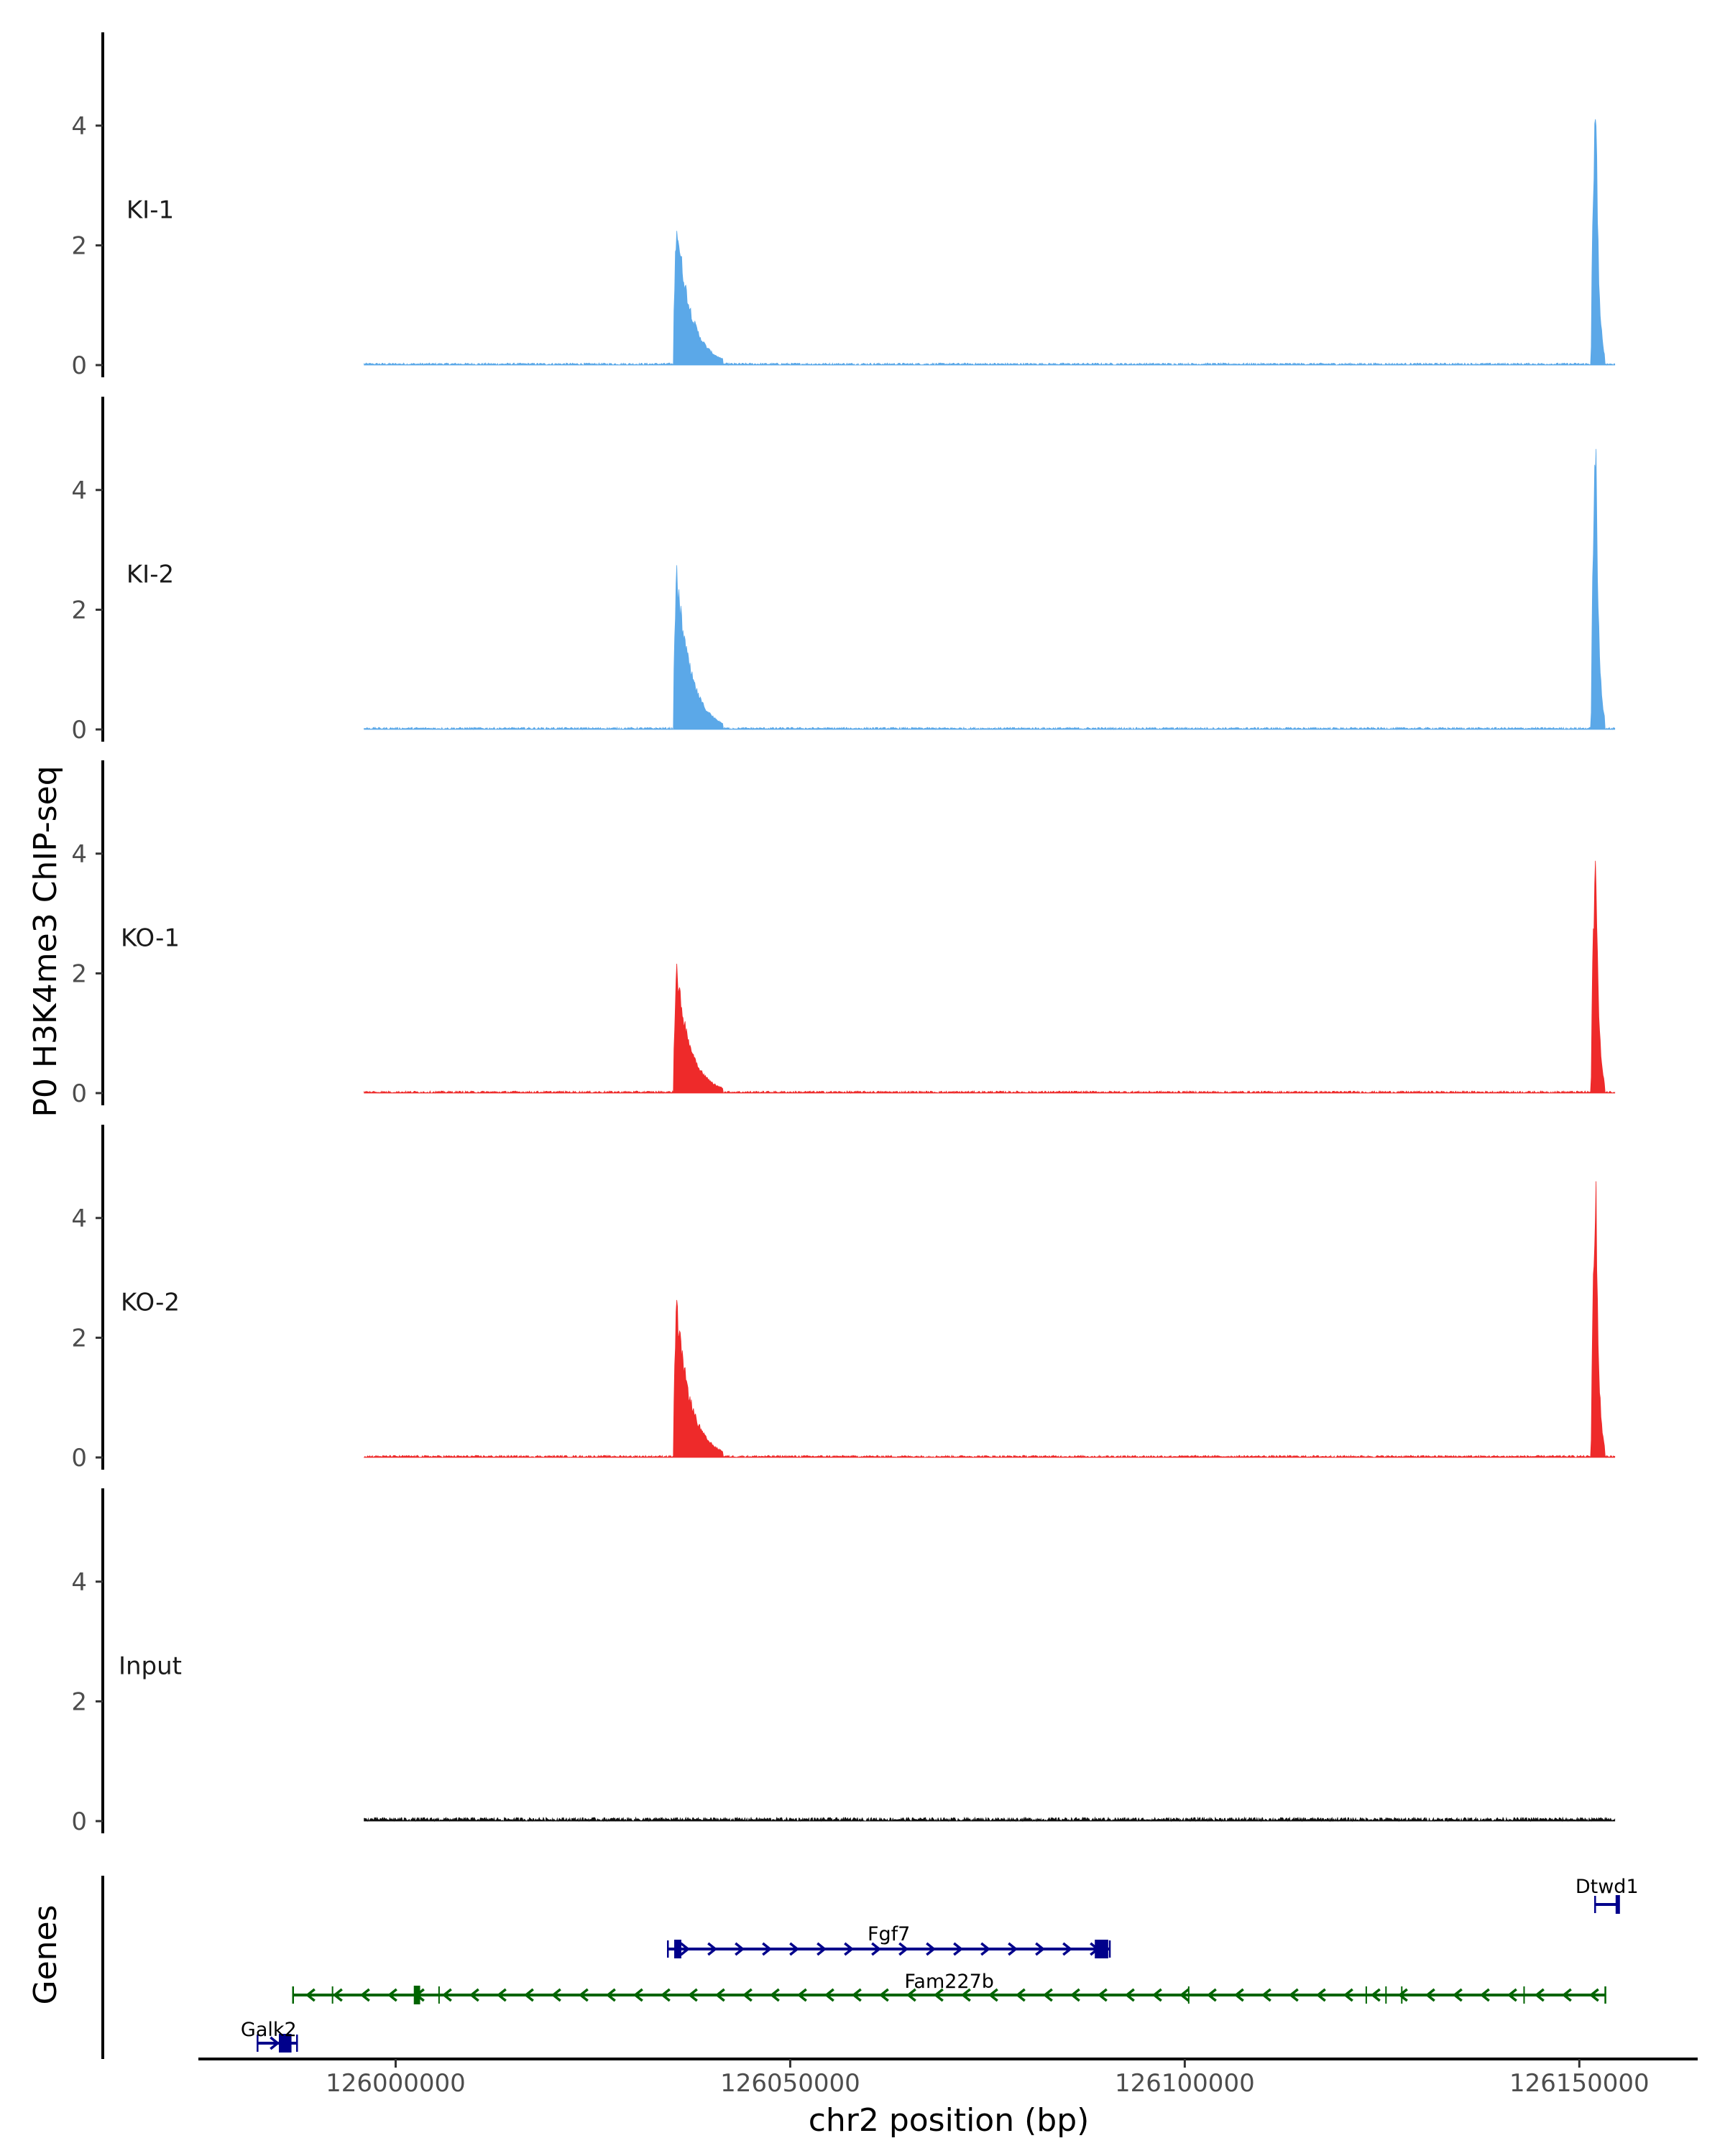 Image resolution: width=1725 pixels, height=2156 pixels. Describe the element at coordinates (948, 2078) in the screenshot. I see `x-axis: 126000000 126050000 126100000 126150000` at that location.